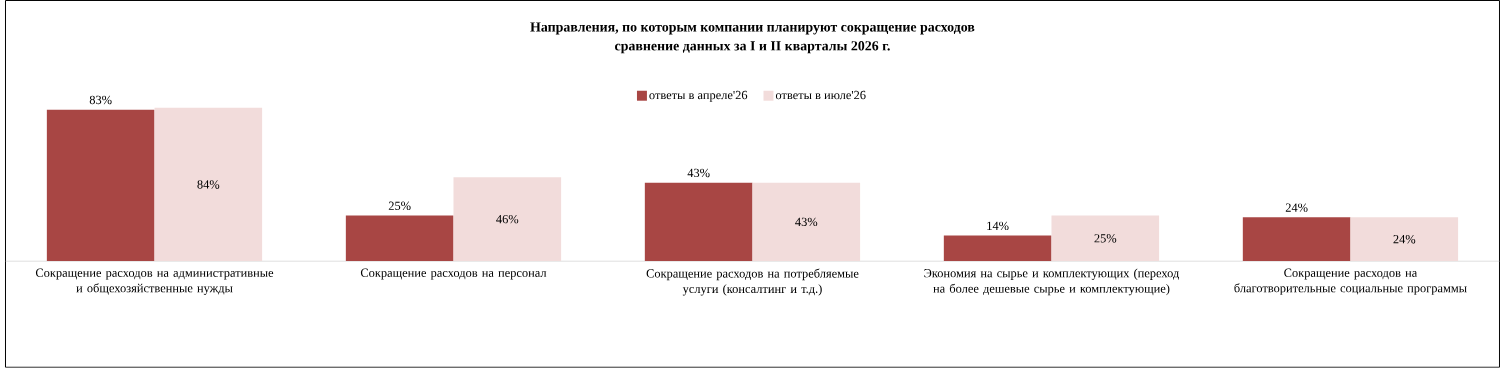 The width and height of the screenshot is (1500, 368). Describe the element at coordinates (100, 100) in the screenshot. I see `data-label: 83%` at that location.